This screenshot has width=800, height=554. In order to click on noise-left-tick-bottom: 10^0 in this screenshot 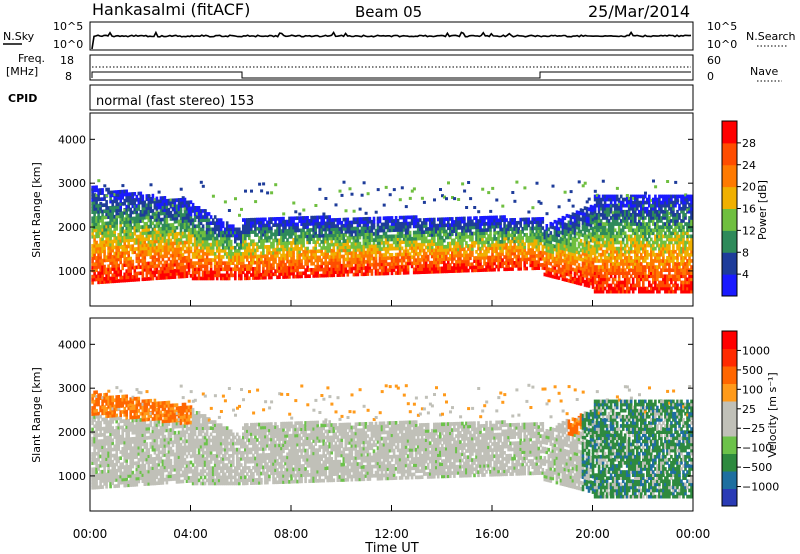, I will do `click(68, 44)`.